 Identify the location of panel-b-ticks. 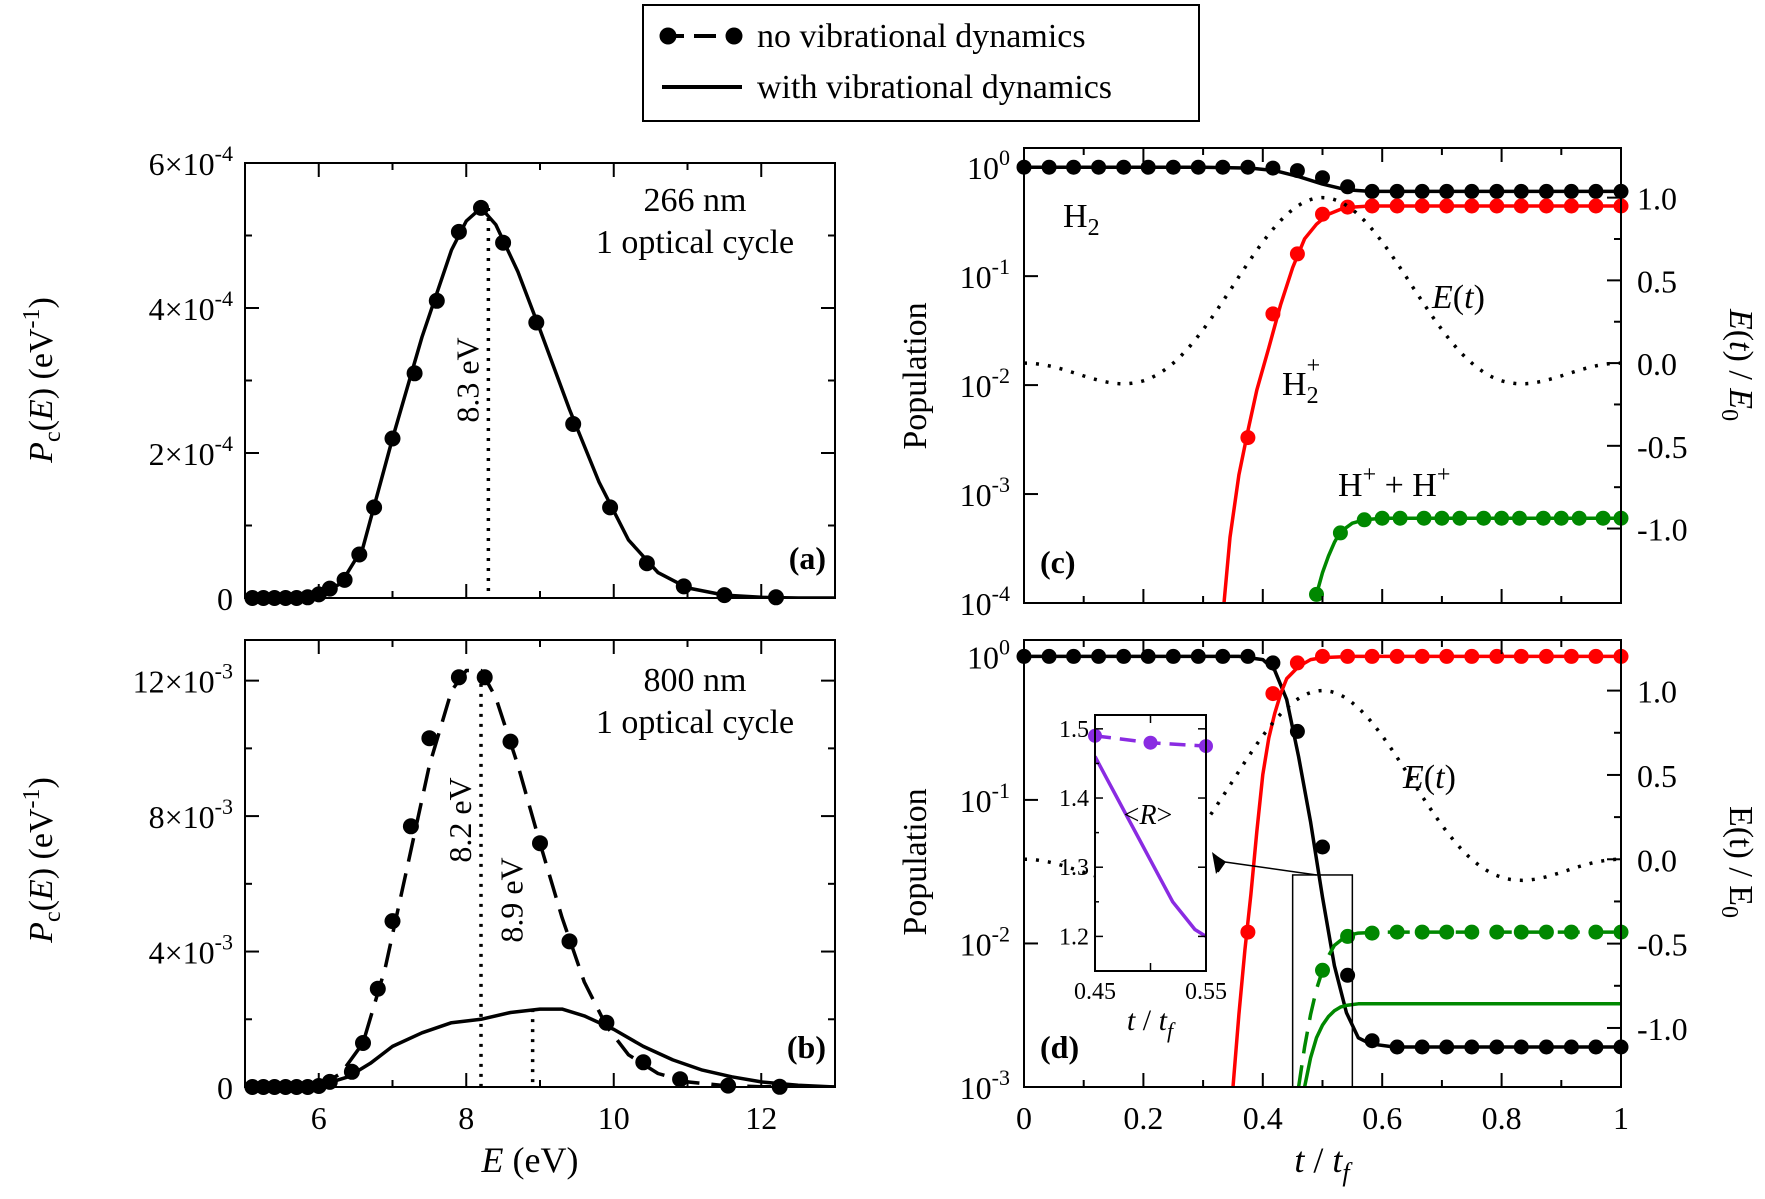
(540, 864).